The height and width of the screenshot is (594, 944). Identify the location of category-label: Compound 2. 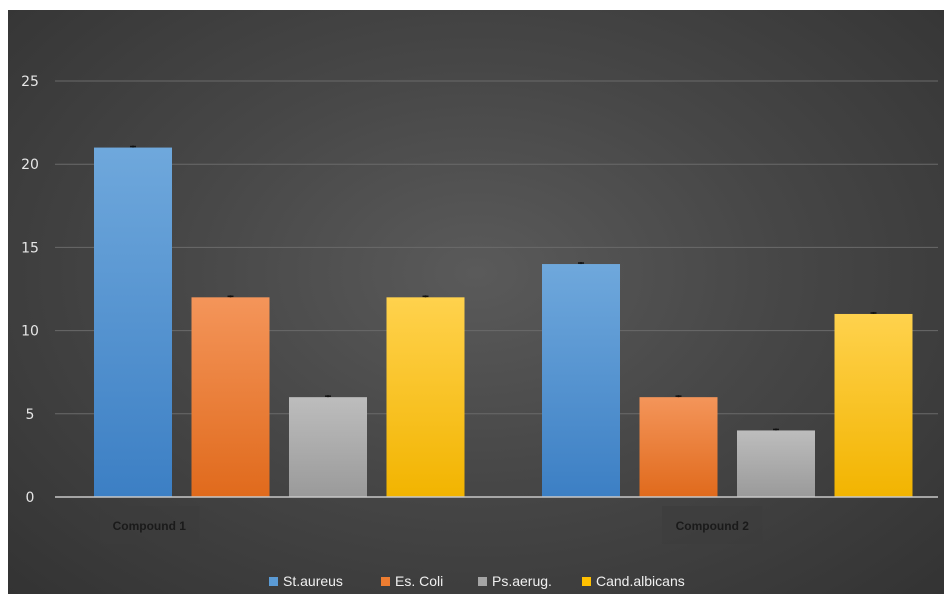
(713, 526).